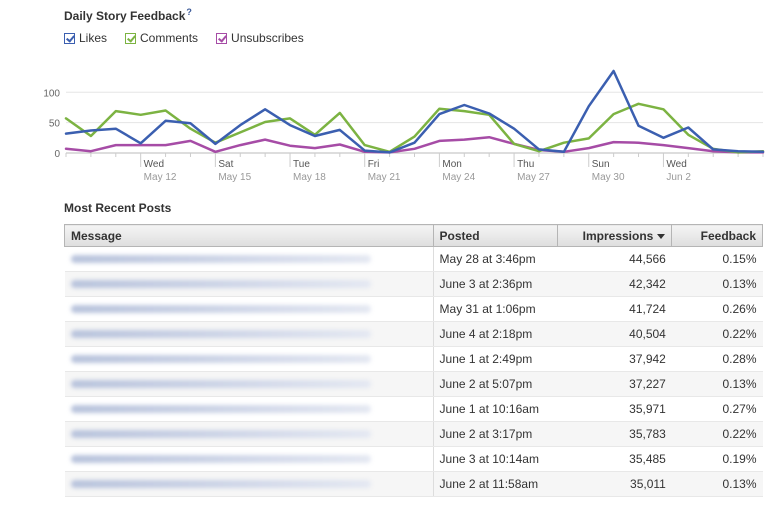 Image resolution: width=778 pixels, height=524 pixels. Describe the element at coordinates (51, 93) in the screenshot. I see `y-tick-label: 100` at that location.